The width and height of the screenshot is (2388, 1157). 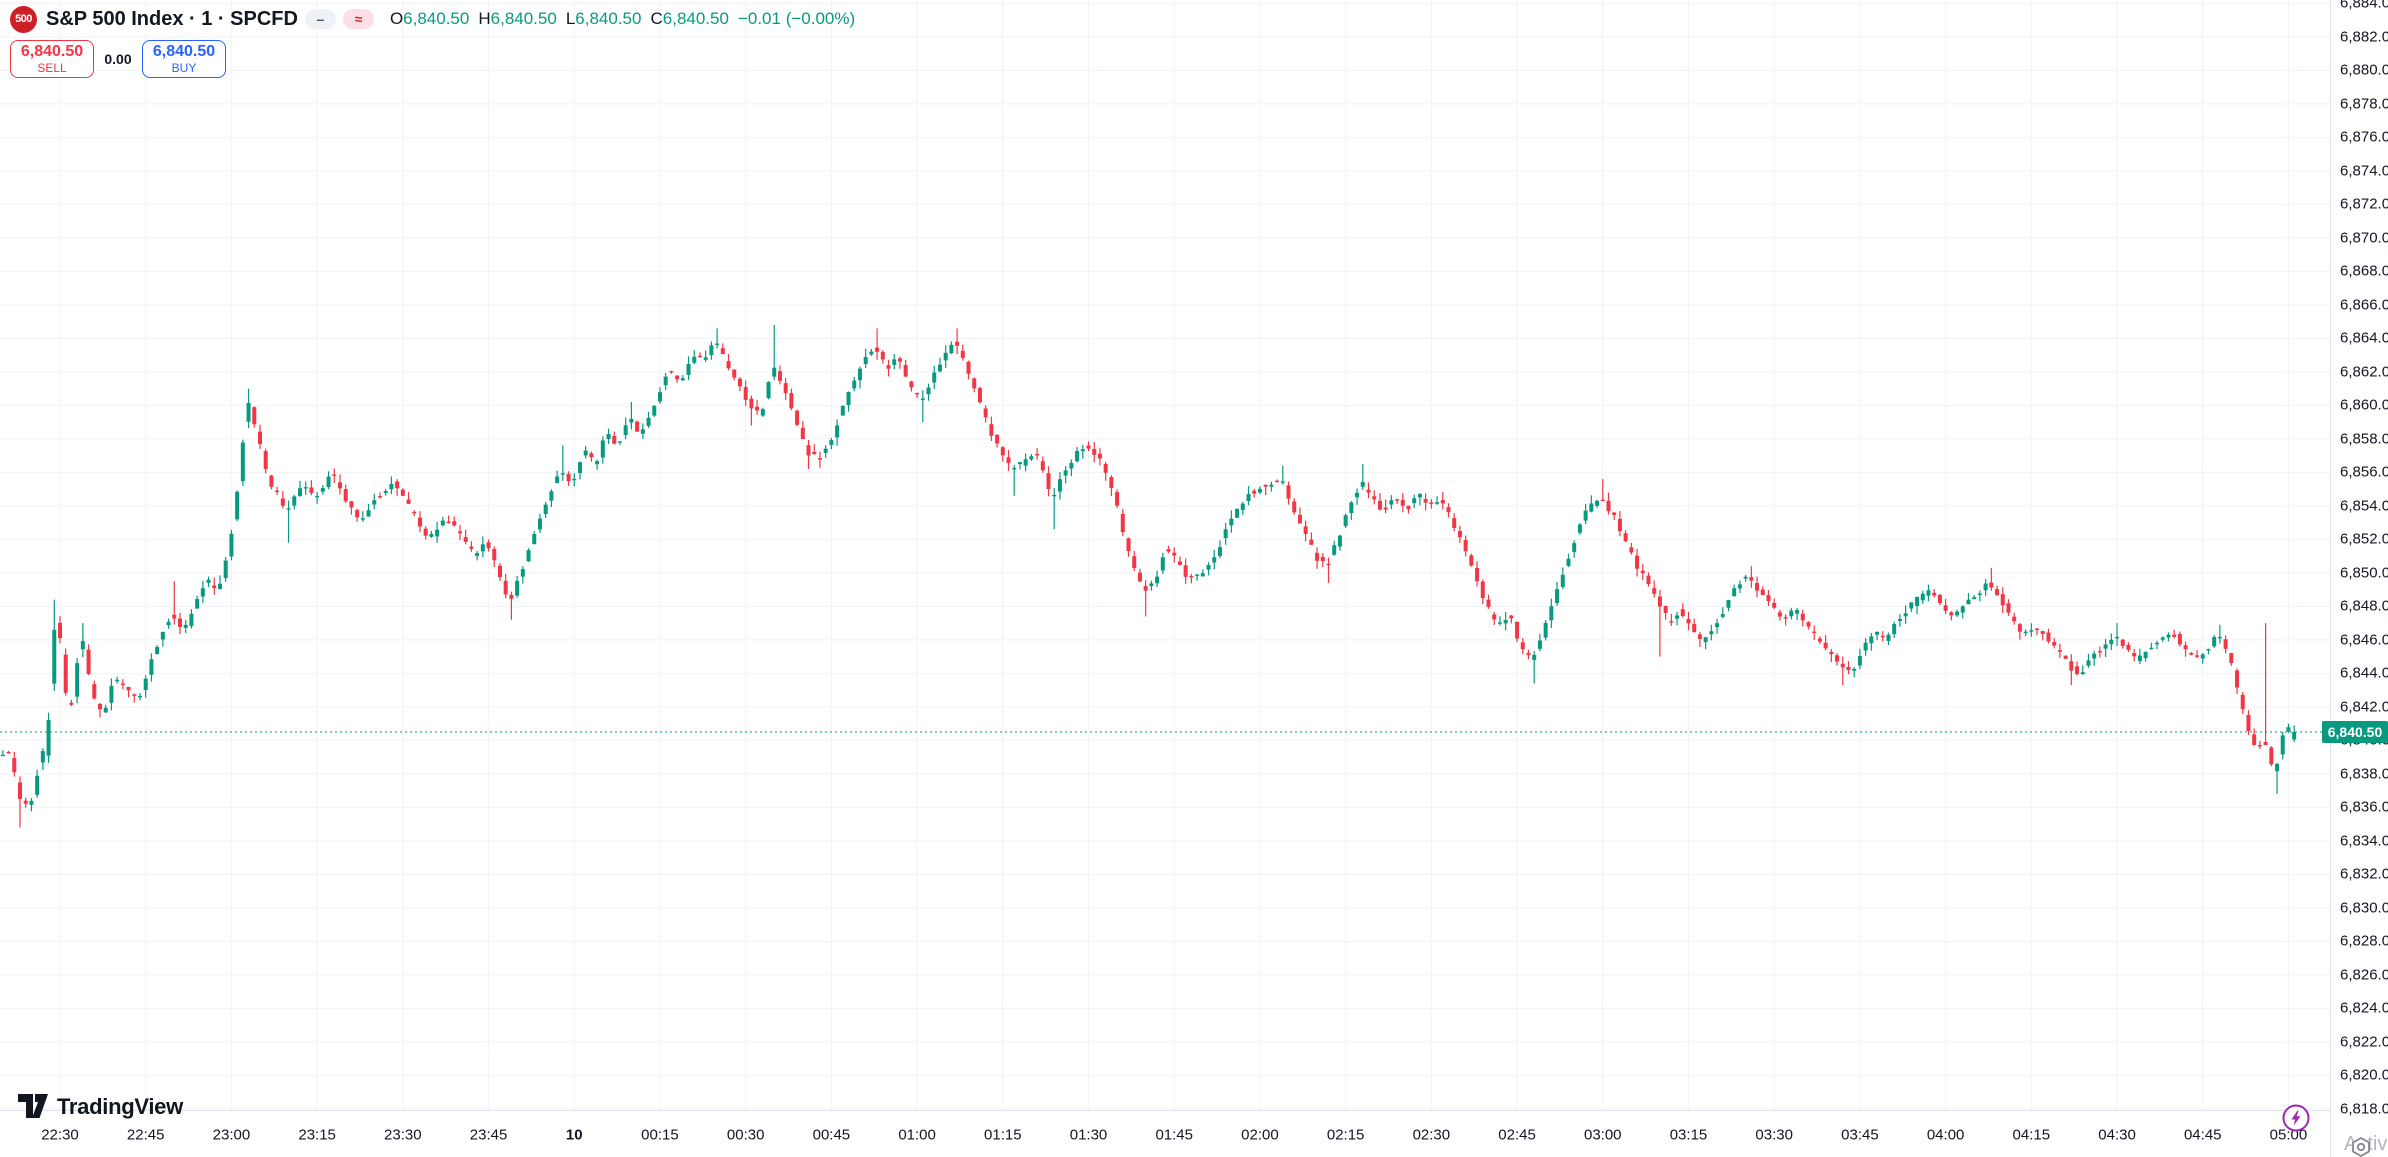 I want to click on low-label: L, so click(x=570, y=18).